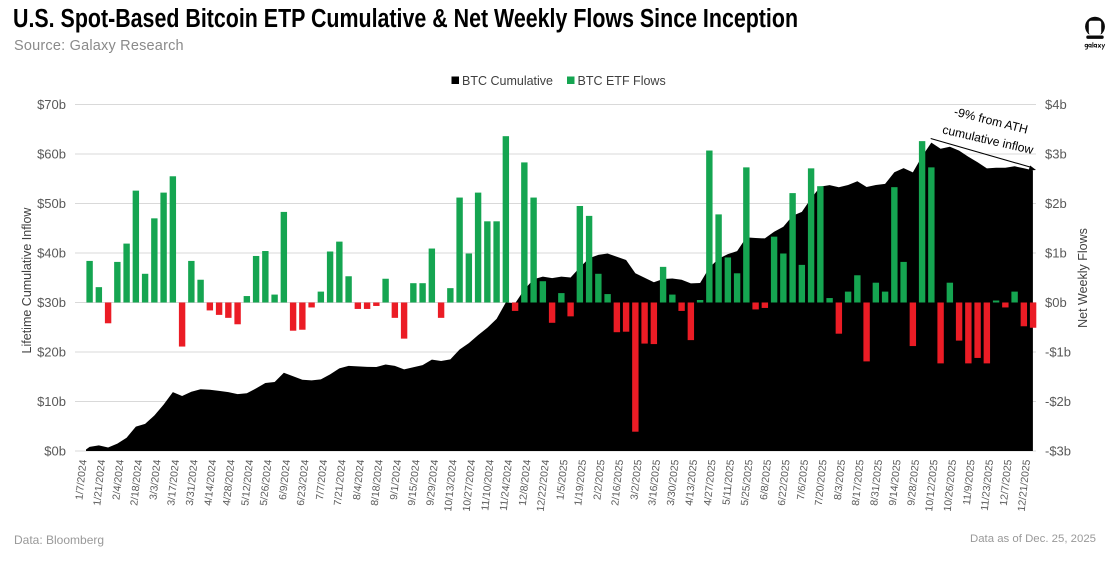  Describe the element at coordinates (322, 480) in the screenshot. I see `svg-text: 7/7/2024` at that location.